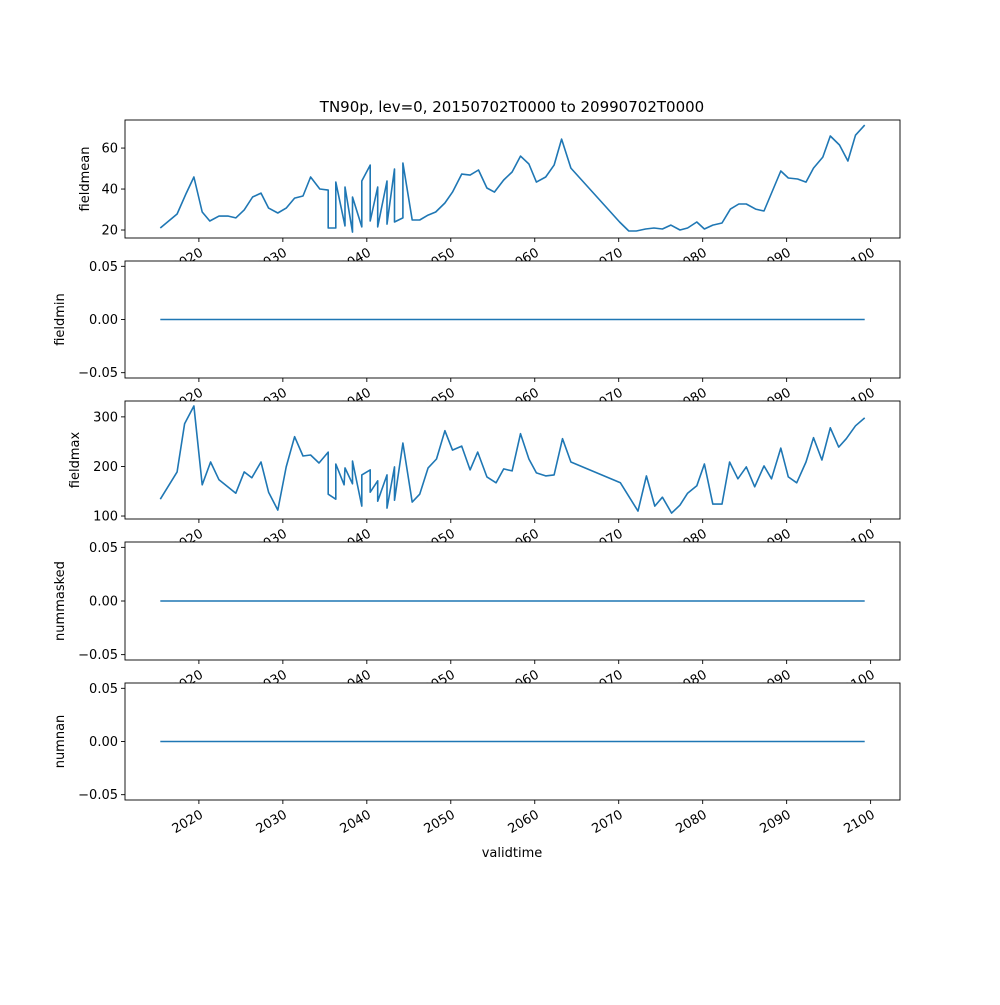 The height and width of the screenshot is (1005, 1000). Describe the element at coordinates (60, 742) in the screenshot. I see `y-axis-label: numnan` at that location.